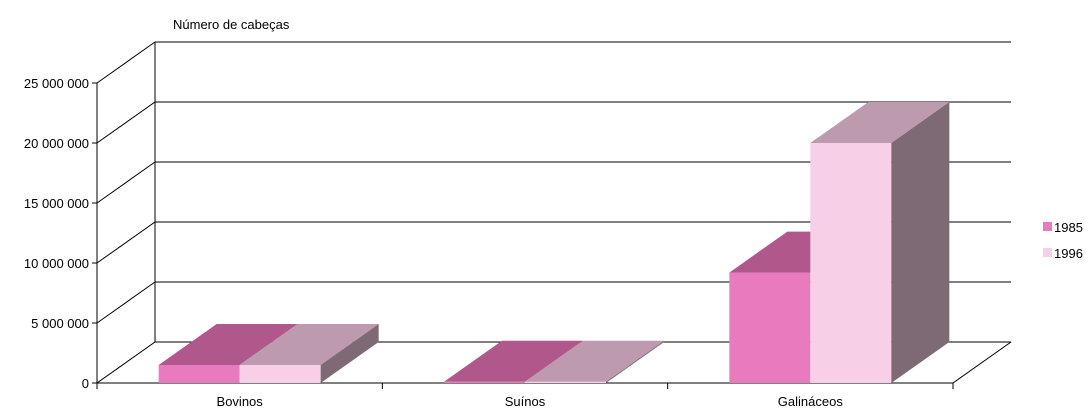 Image resolution: width=1092 pixels, height=410 pixels. What do you see at coordinates (1068, 227) in the screenshot?
I see `legend-label: 1985` at bounding box center [1068, 227].